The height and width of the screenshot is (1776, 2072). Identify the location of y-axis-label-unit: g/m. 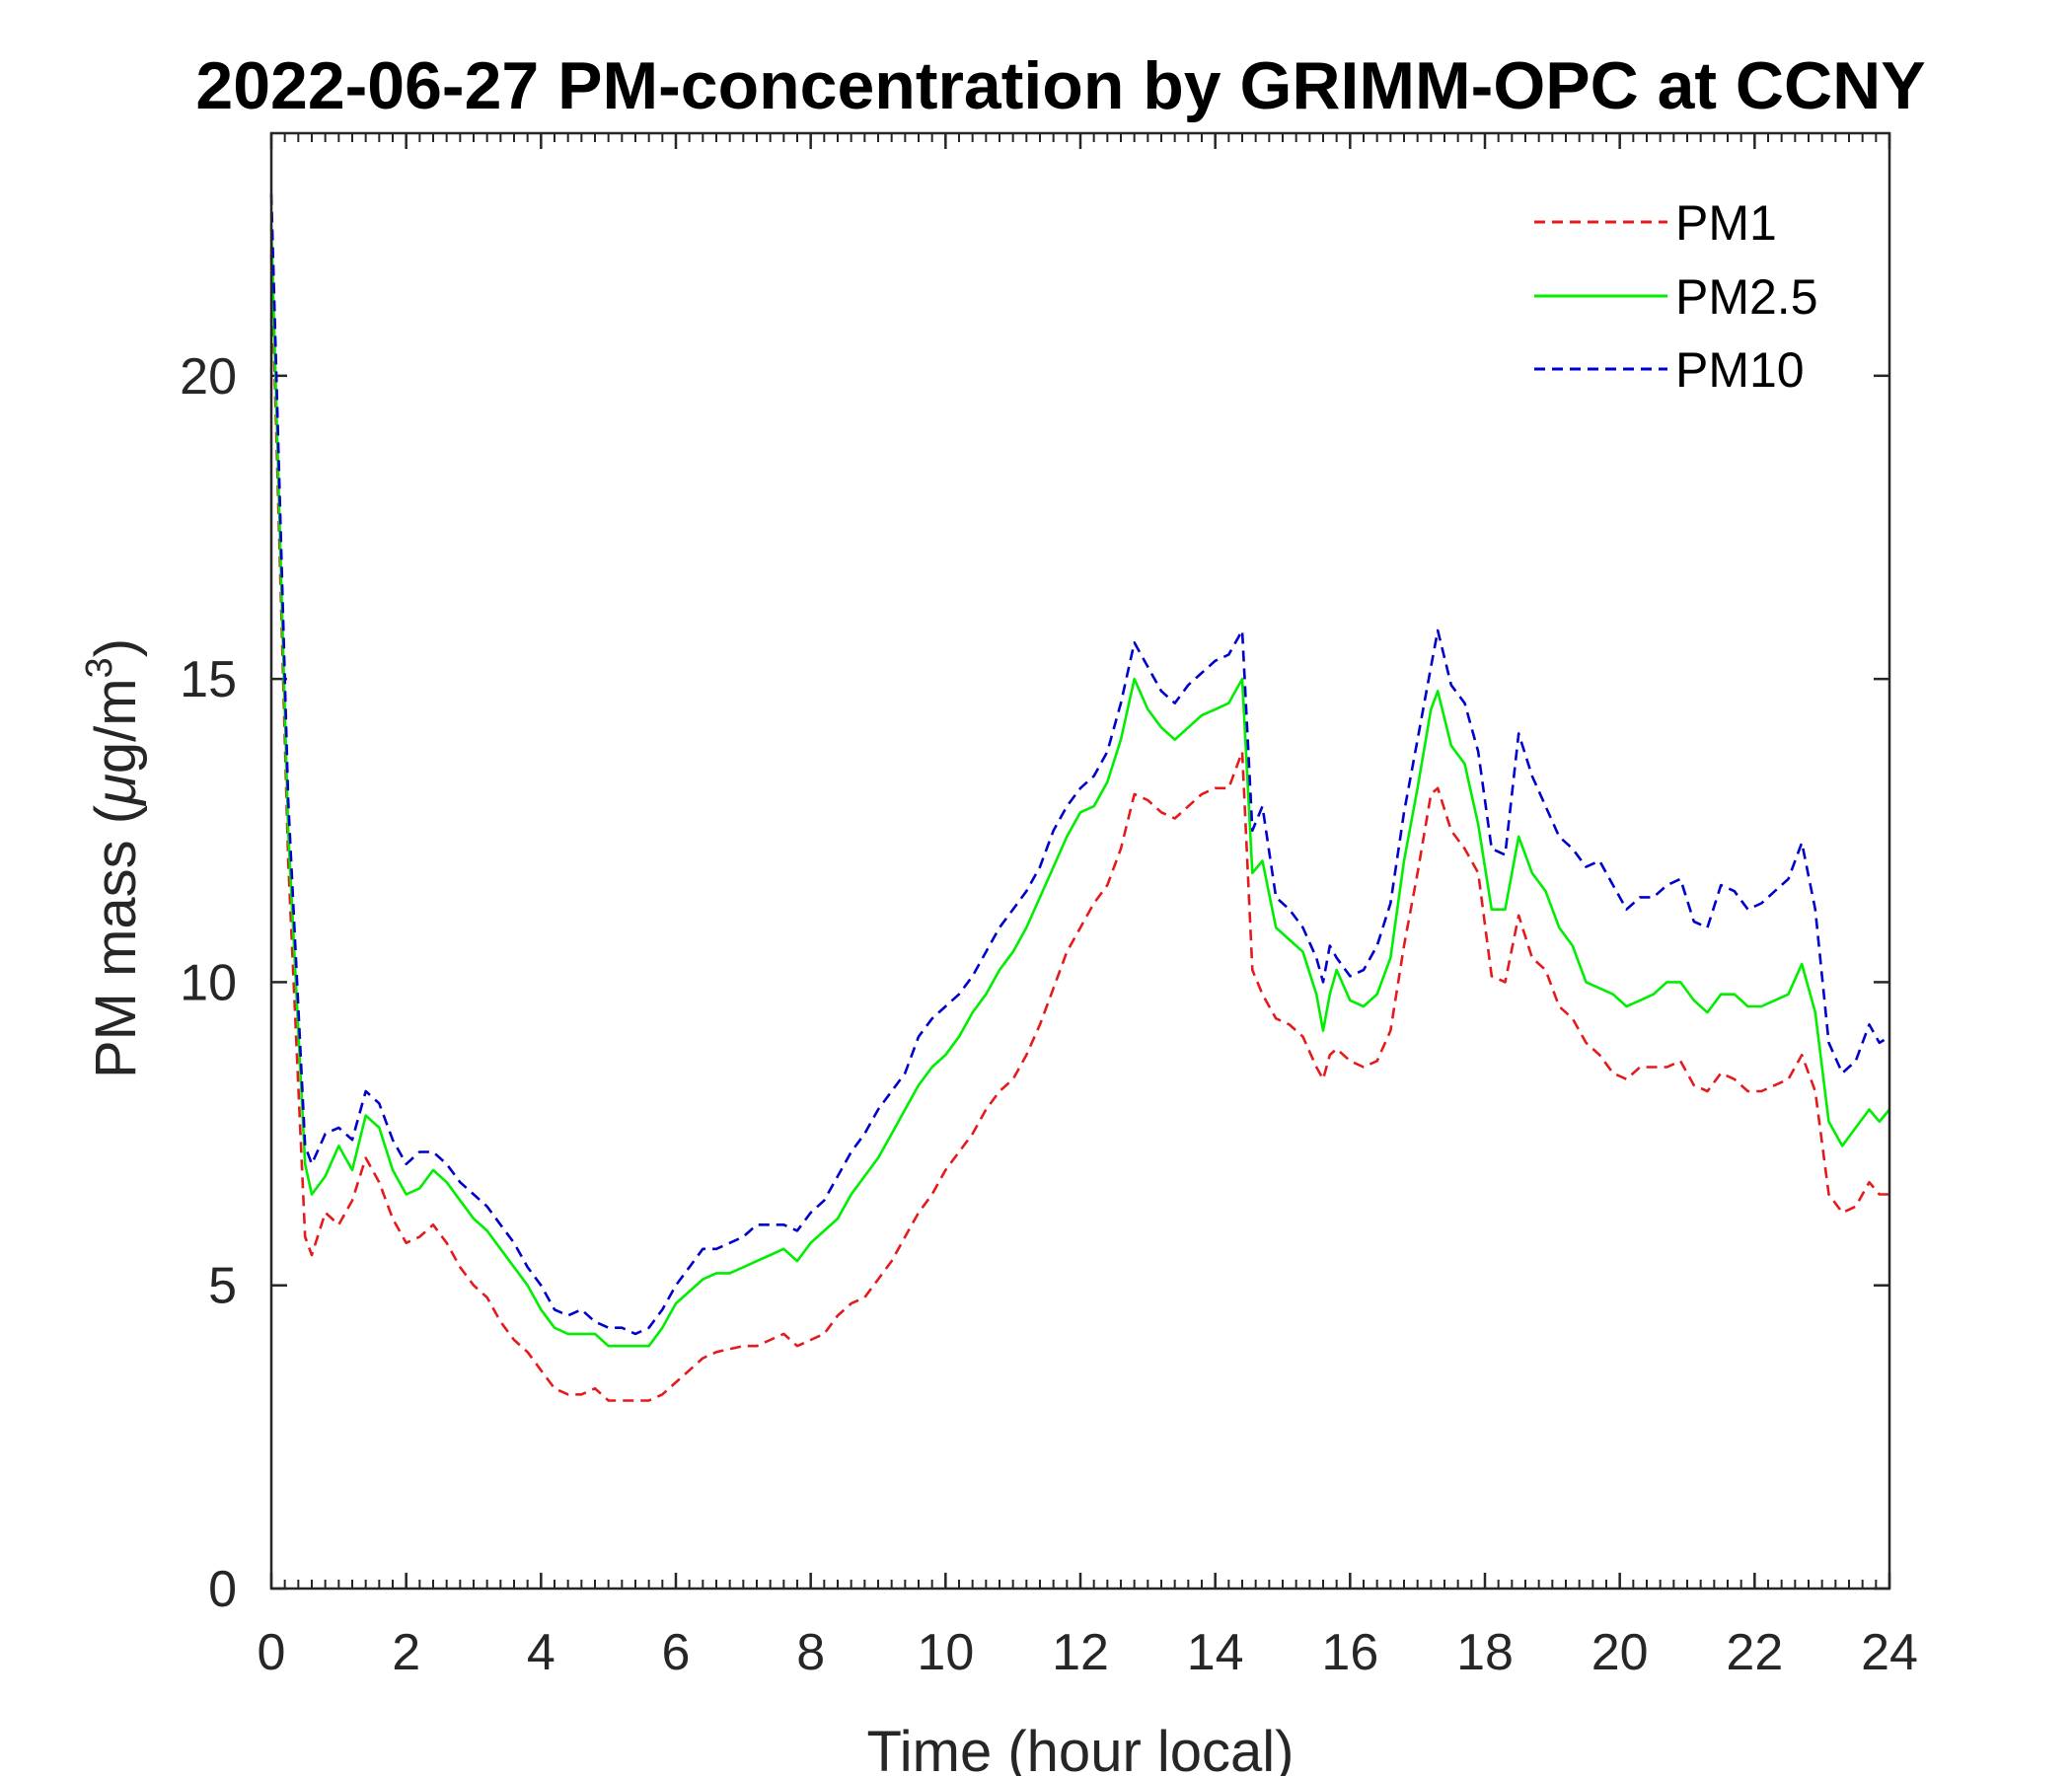
(116, 726).